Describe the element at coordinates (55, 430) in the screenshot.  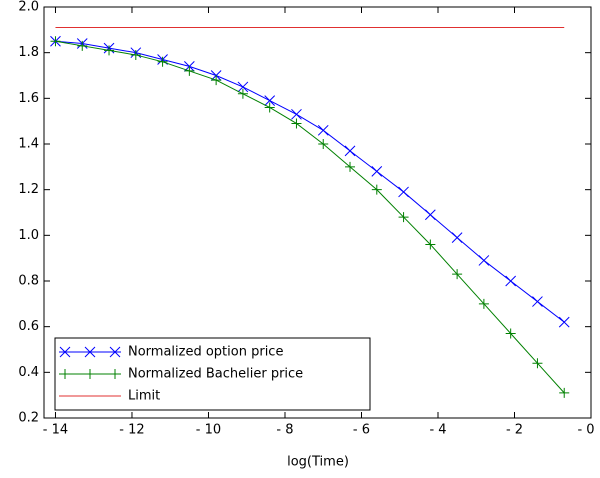
I see `x-tick-label: - 14` at that location.